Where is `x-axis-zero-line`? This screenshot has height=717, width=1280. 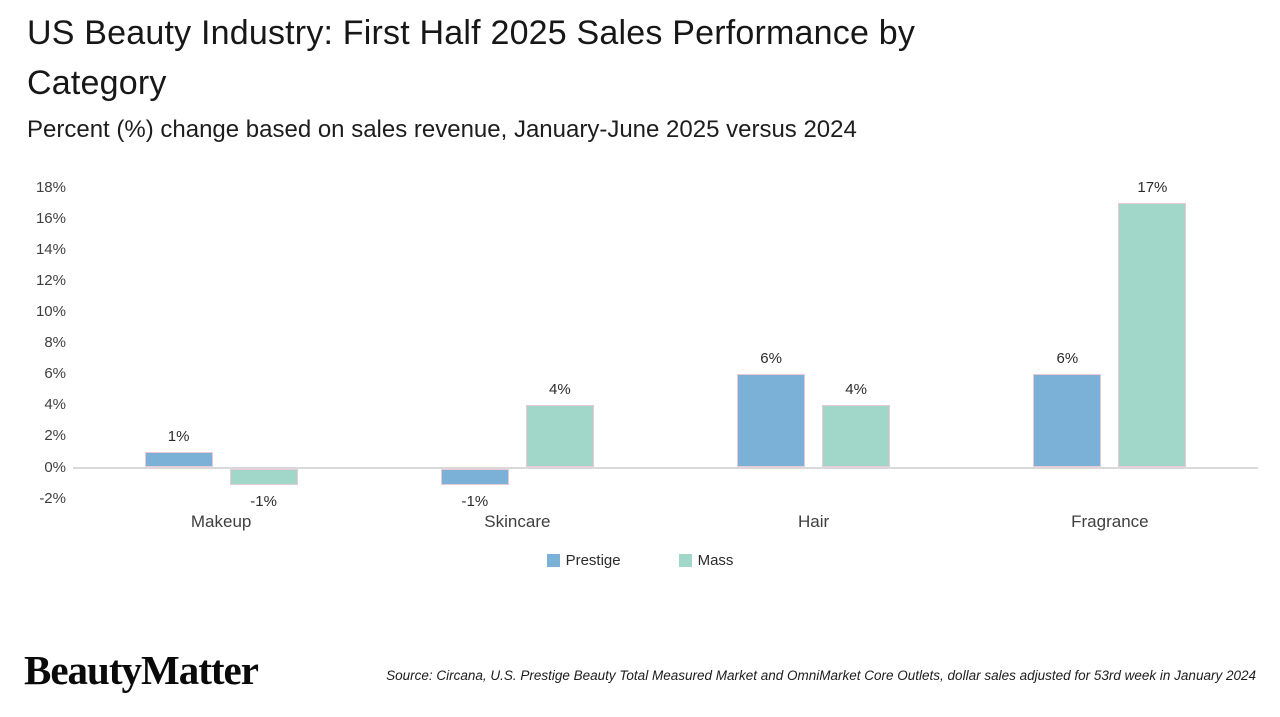 x-axis-zero-line is located at coordinates (665, 468).